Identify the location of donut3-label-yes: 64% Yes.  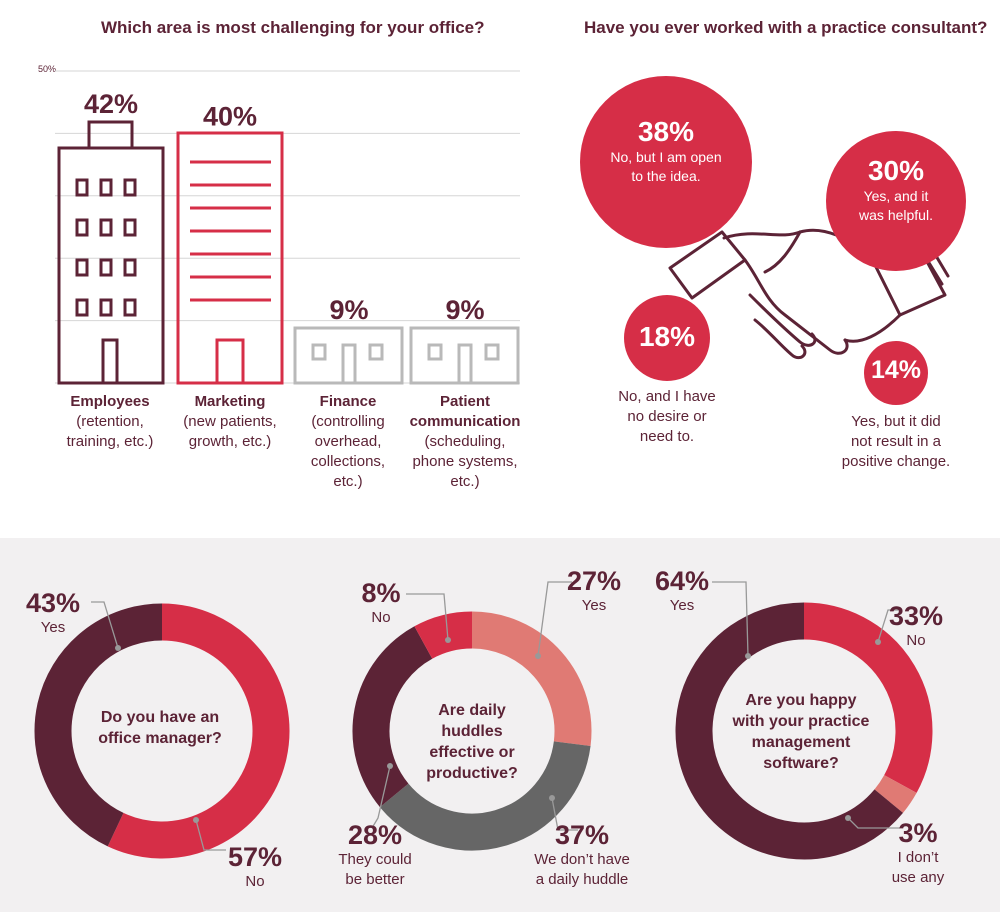
(682, 590).